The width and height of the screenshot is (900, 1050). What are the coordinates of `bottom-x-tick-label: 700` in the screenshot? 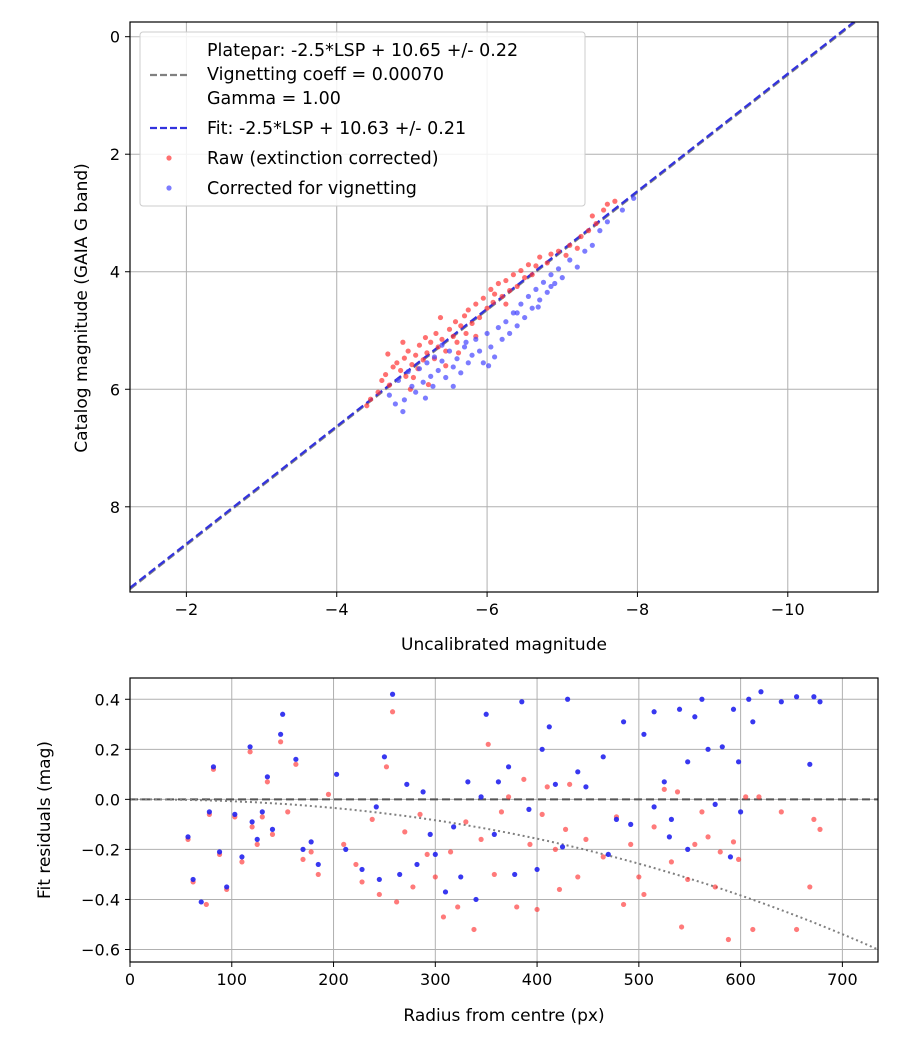 It's located at (842, 979).